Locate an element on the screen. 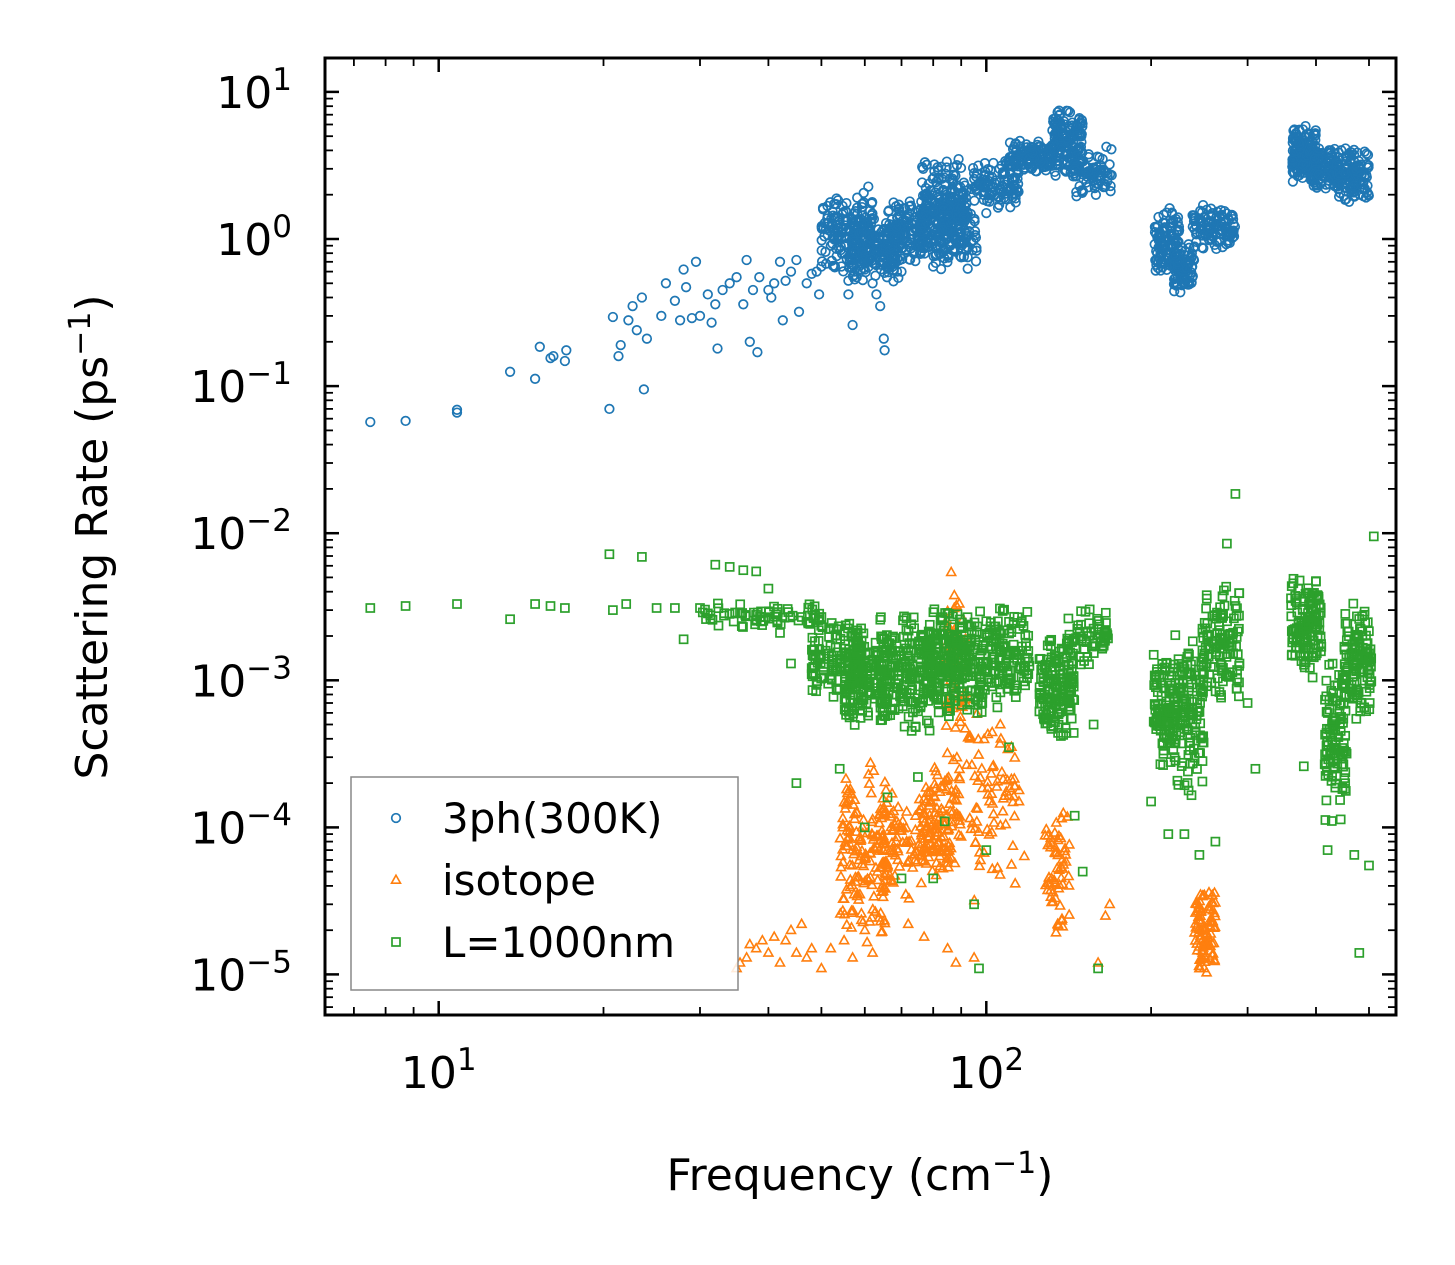 The image size is (1455, 1265). x-axis-label: Frequency (cm−1) is located at coordinates (860, 1173).